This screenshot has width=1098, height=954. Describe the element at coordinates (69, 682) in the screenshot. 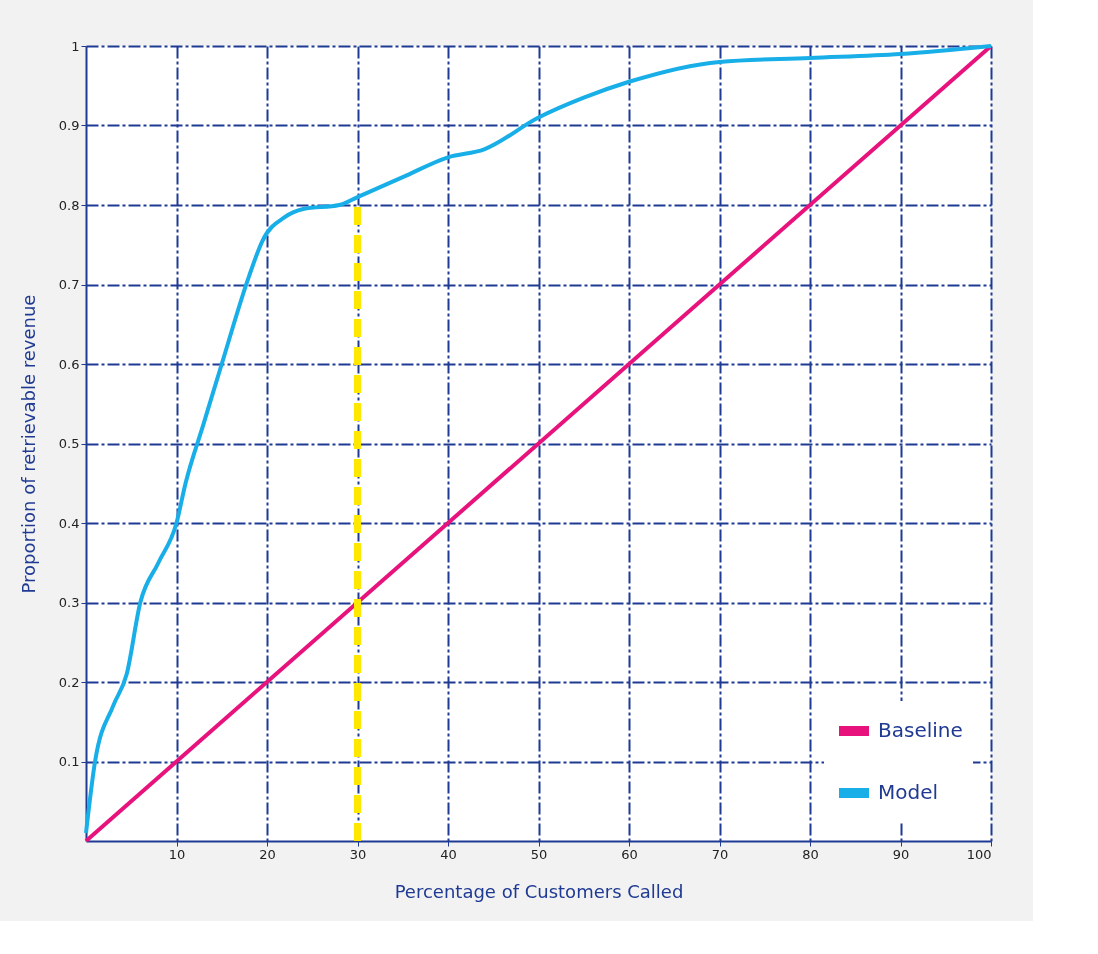

I see `y-tick-label: 0.2` at that location.